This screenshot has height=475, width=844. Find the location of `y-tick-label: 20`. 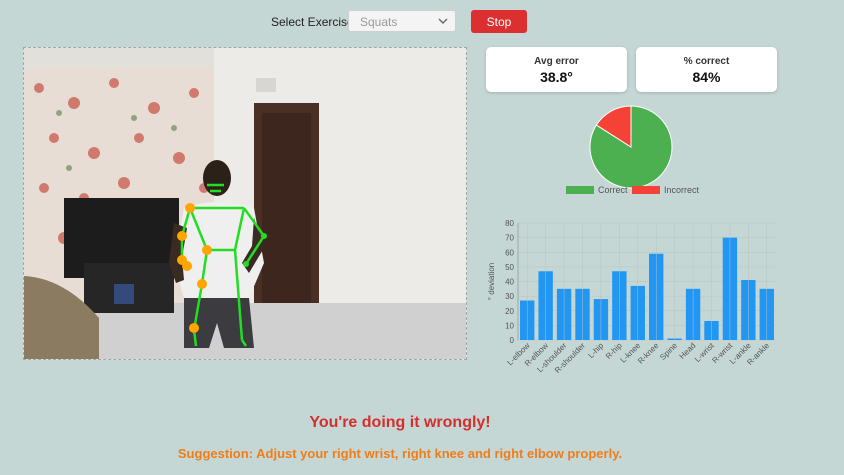

y-tick-label: 20 is located at coordinates (509, 311).